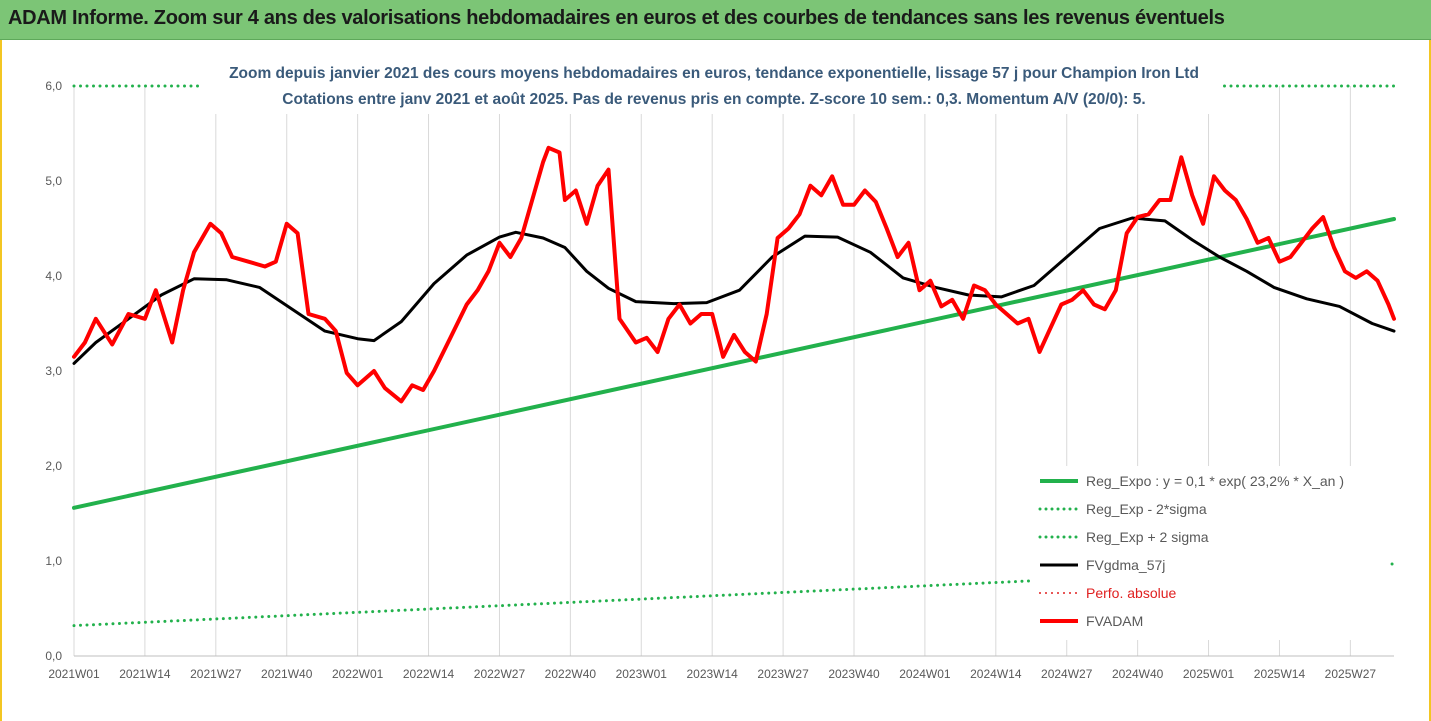 Image resolution: width=1431 pixels, height=721 pixels. Describe the element at coordinates (1351, 674) in the screenshot. I see `x-tick-label: 2025W27` at that location.